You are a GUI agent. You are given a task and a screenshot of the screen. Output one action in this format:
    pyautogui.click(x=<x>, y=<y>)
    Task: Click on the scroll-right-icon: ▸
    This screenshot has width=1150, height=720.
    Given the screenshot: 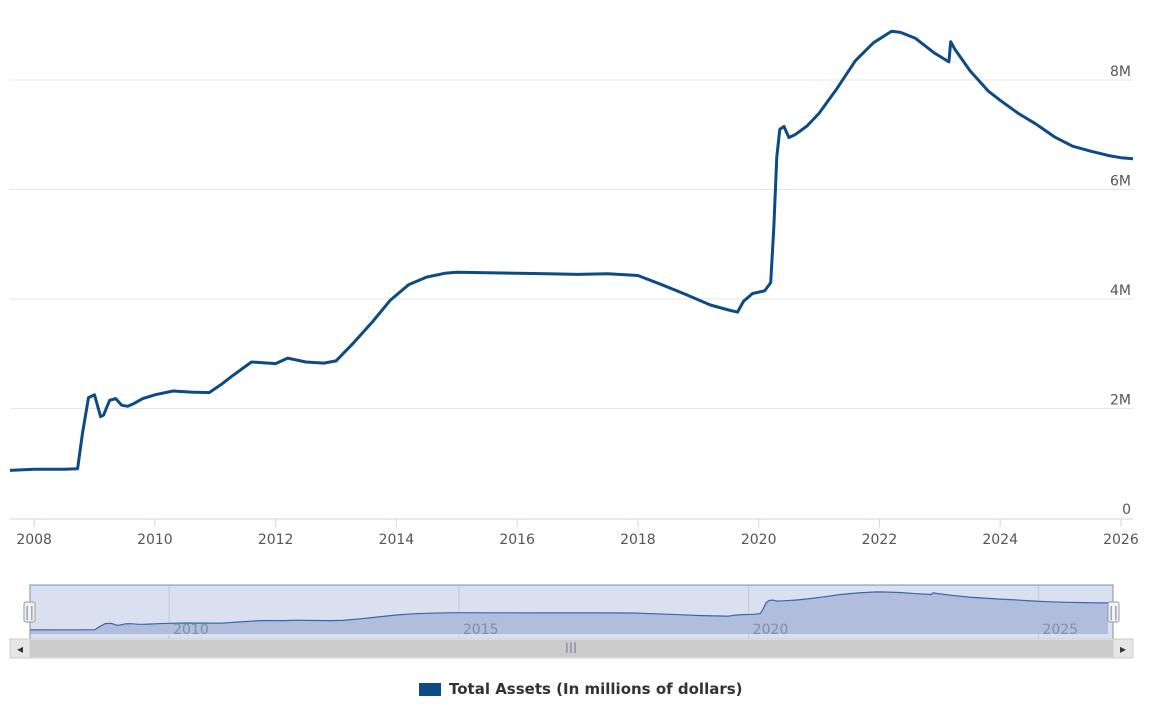 What is the action you would take?
    pyautogui.click(x=1123, y=649)
    